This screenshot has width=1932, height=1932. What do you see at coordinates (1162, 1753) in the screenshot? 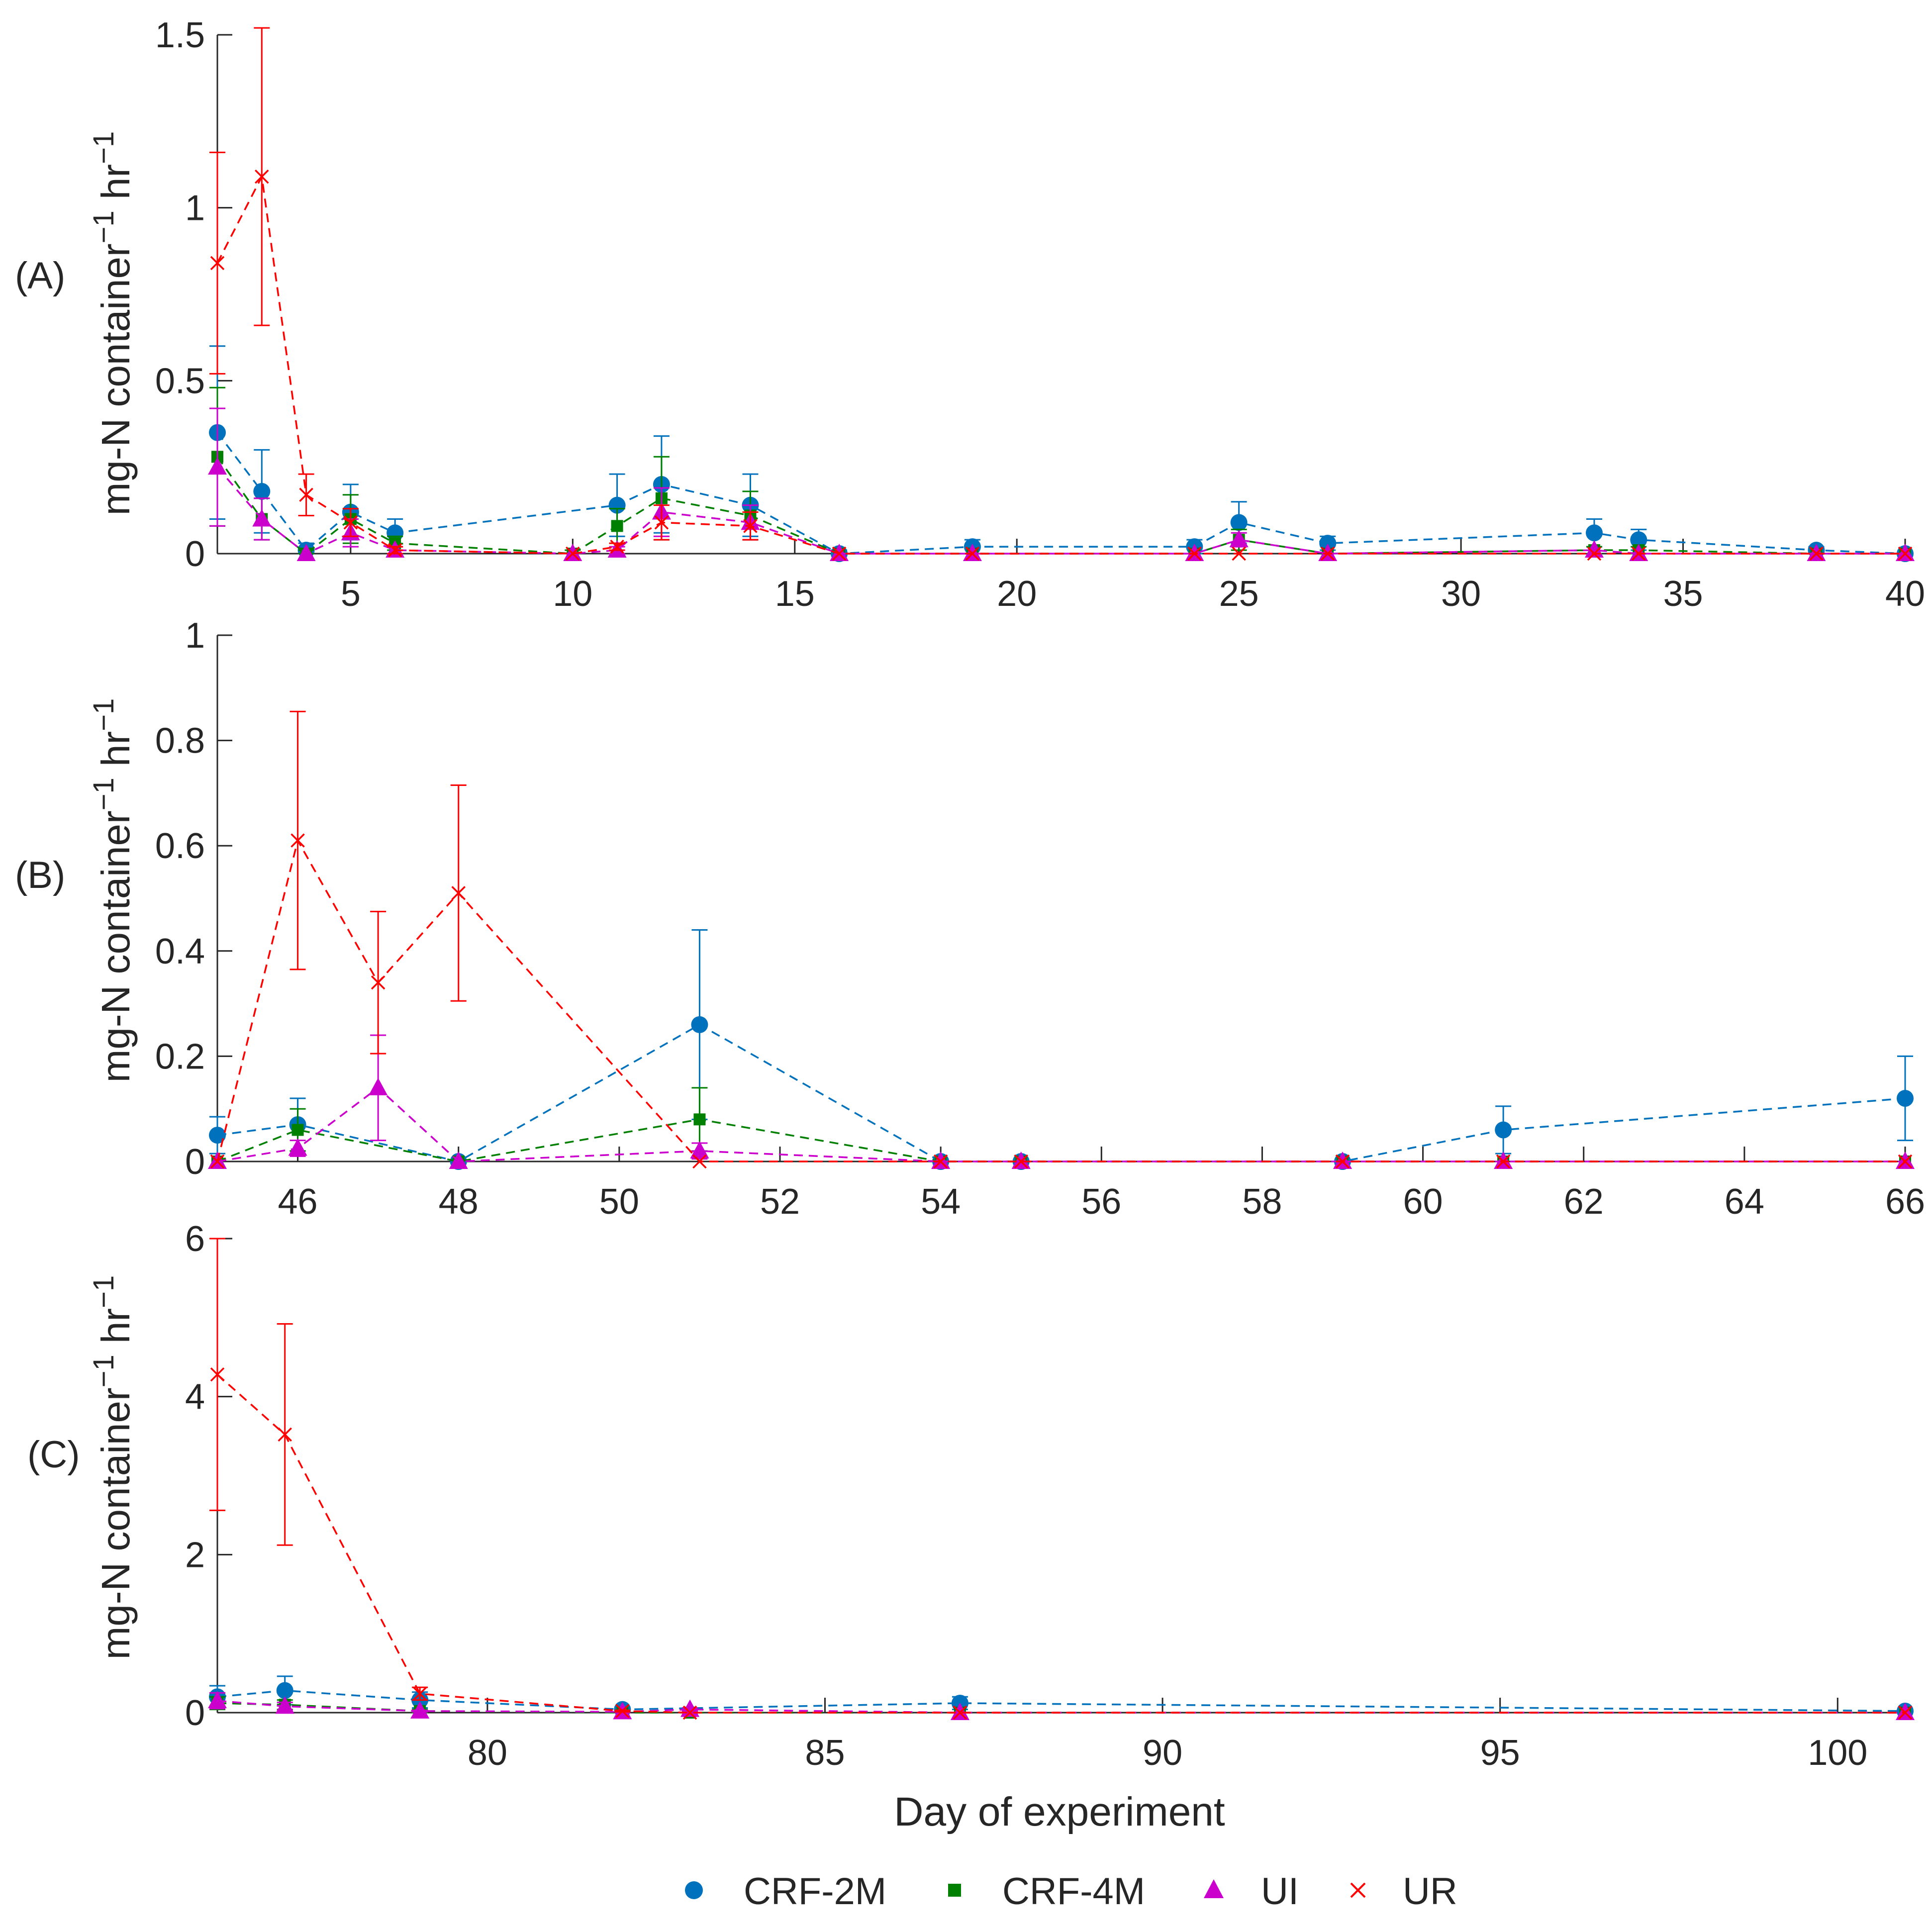
I see `x-tick-label: 90` at bounding box center [1162, 1753].